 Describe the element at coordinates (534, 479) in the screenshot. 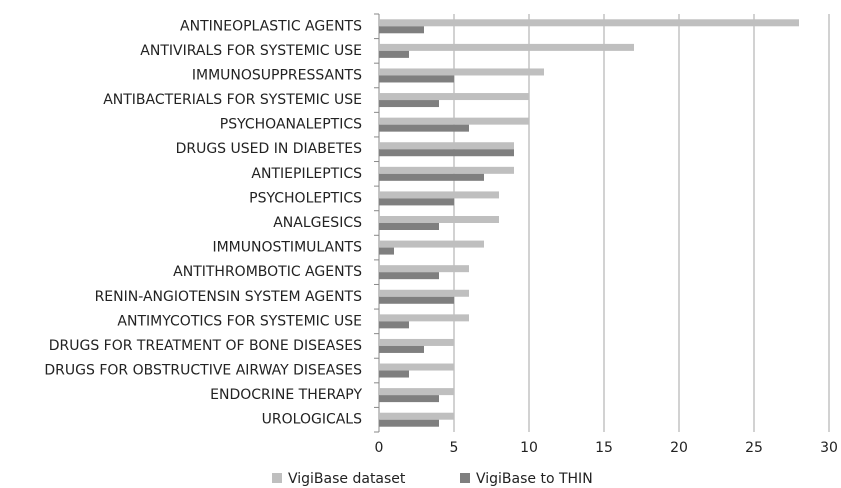

I see `legend-label: VigiBase to THIN` at that location.